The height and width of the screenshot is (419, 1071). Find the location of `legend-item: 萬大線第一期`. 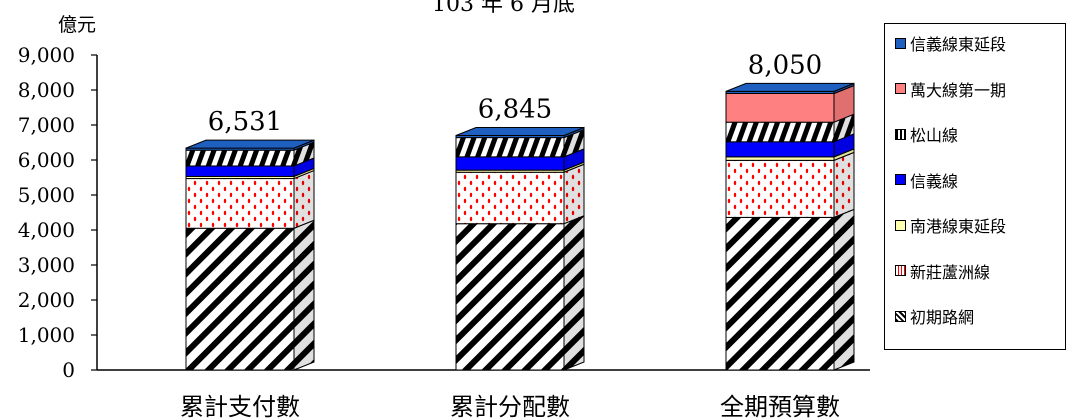

legend-item: 萬大線第一期 is located at coordinates (950, 89).